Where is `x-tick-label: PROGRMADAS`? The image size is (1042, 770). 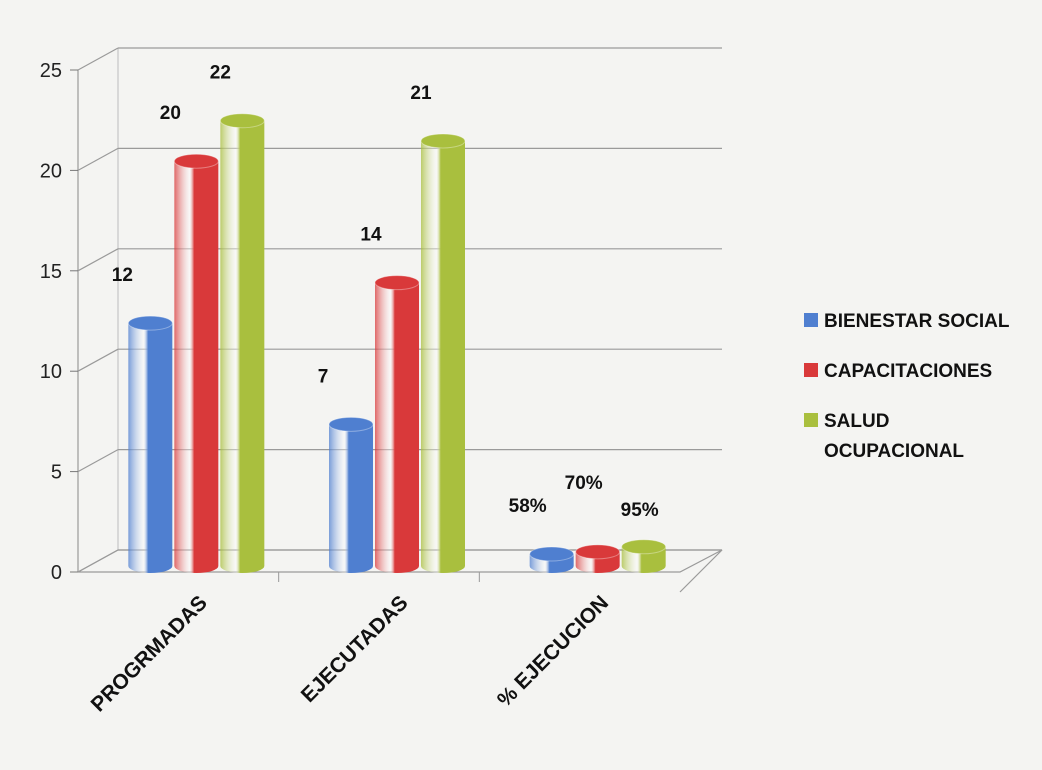 x-tick-label: PROGRMADAS is located at coordinates (149, 653).